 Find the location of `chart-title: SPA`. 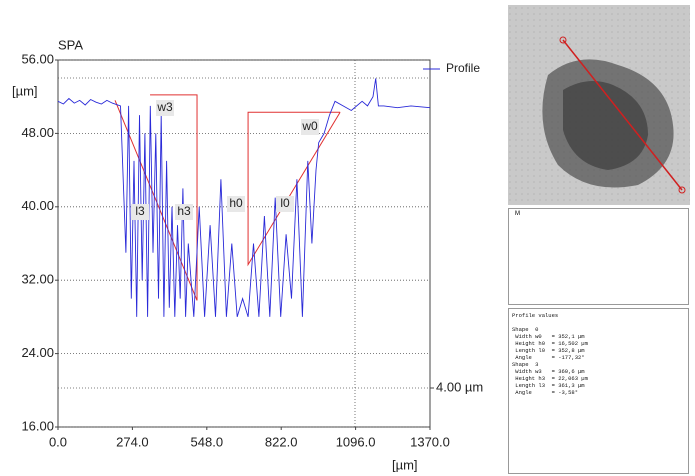

chart-title: SPA is located at coordinates (70, 44).